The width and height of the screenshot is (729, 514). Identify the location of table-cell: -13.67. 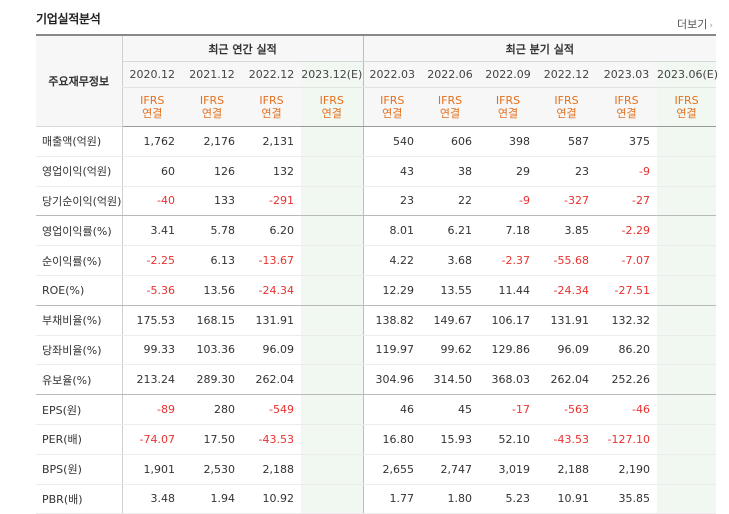
(271, 260).